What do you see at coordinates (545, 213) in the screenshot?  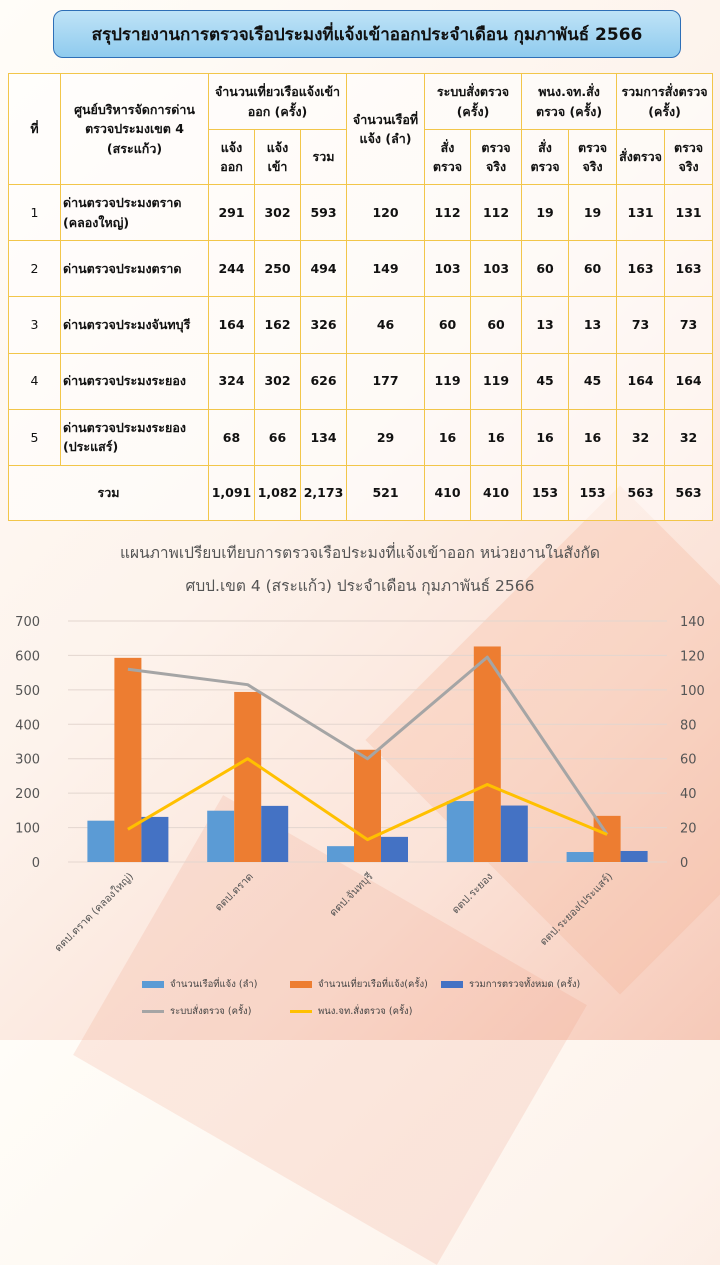 I see `cell-ppn-order: 19` at bounding box center [545, 213].